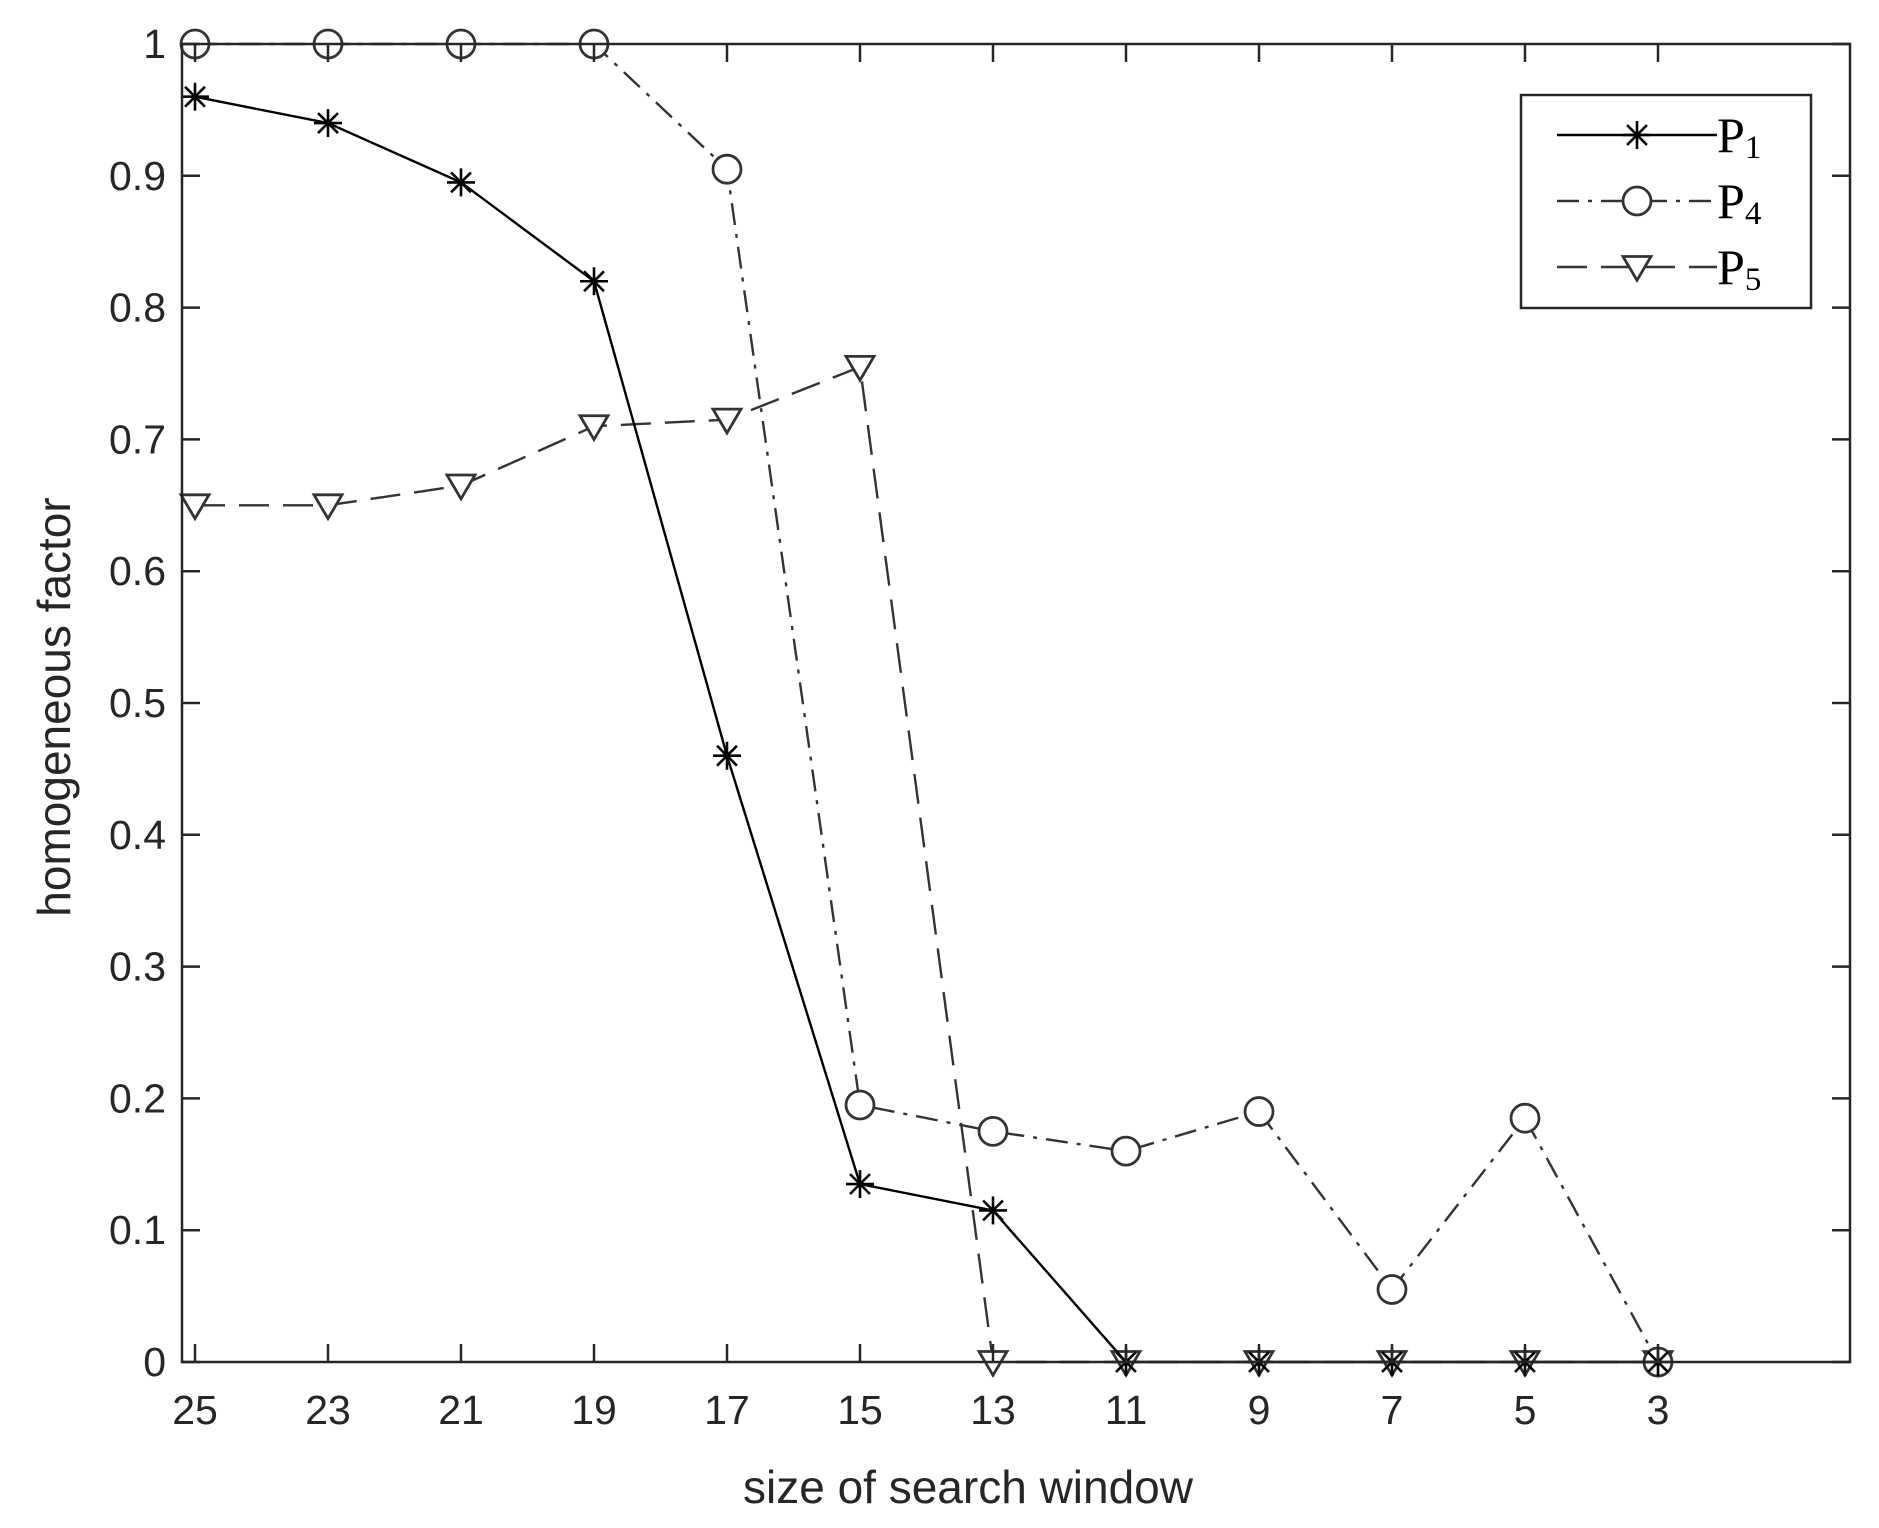 The height and width of the screenshot is (1528, 1879). Describe the element at coordinates (137, 1098) in the screenshot. I see `y-tick-label: 0.2` at that location.